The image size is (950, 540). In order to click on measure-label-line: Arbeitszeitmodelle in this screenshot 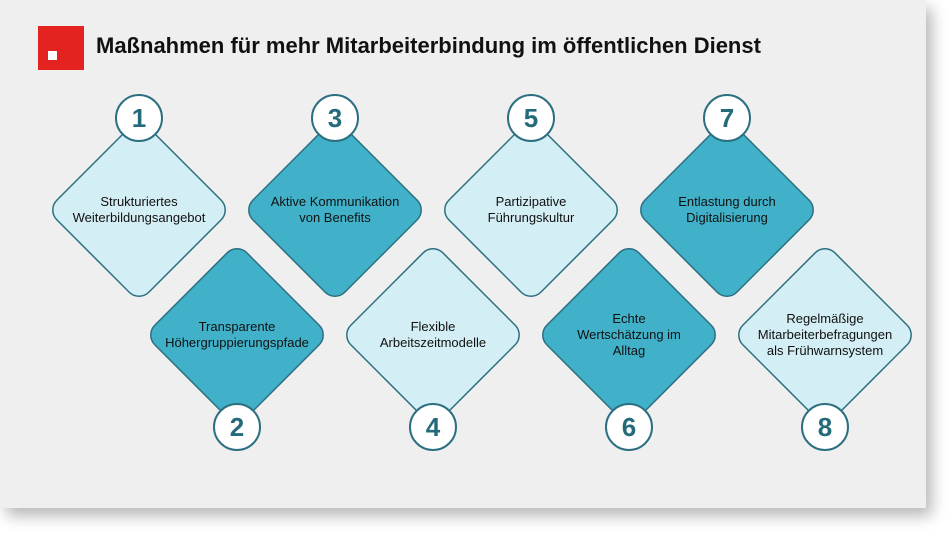, I will do `click(433, 342)`.